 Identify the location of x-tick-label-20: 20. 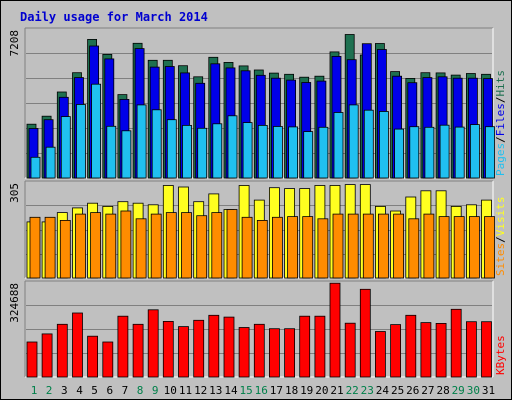
(321, 390).